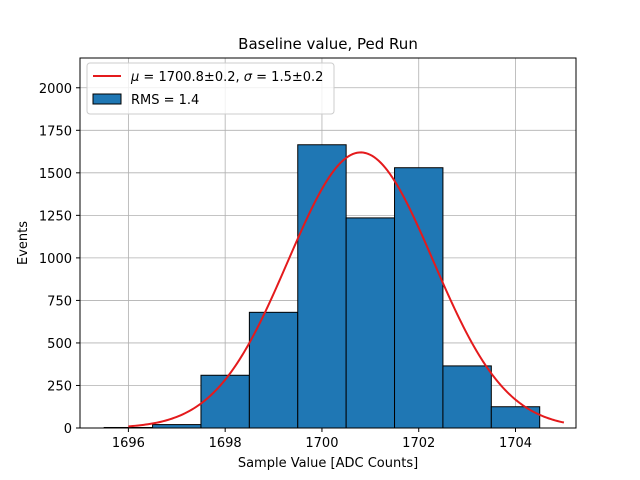 This screenshot has height=480, width=640. What do you see at coordinates (59, 344) in the screenshot?
I see `y-tick-label: 500` at bounding box center [59, 344].